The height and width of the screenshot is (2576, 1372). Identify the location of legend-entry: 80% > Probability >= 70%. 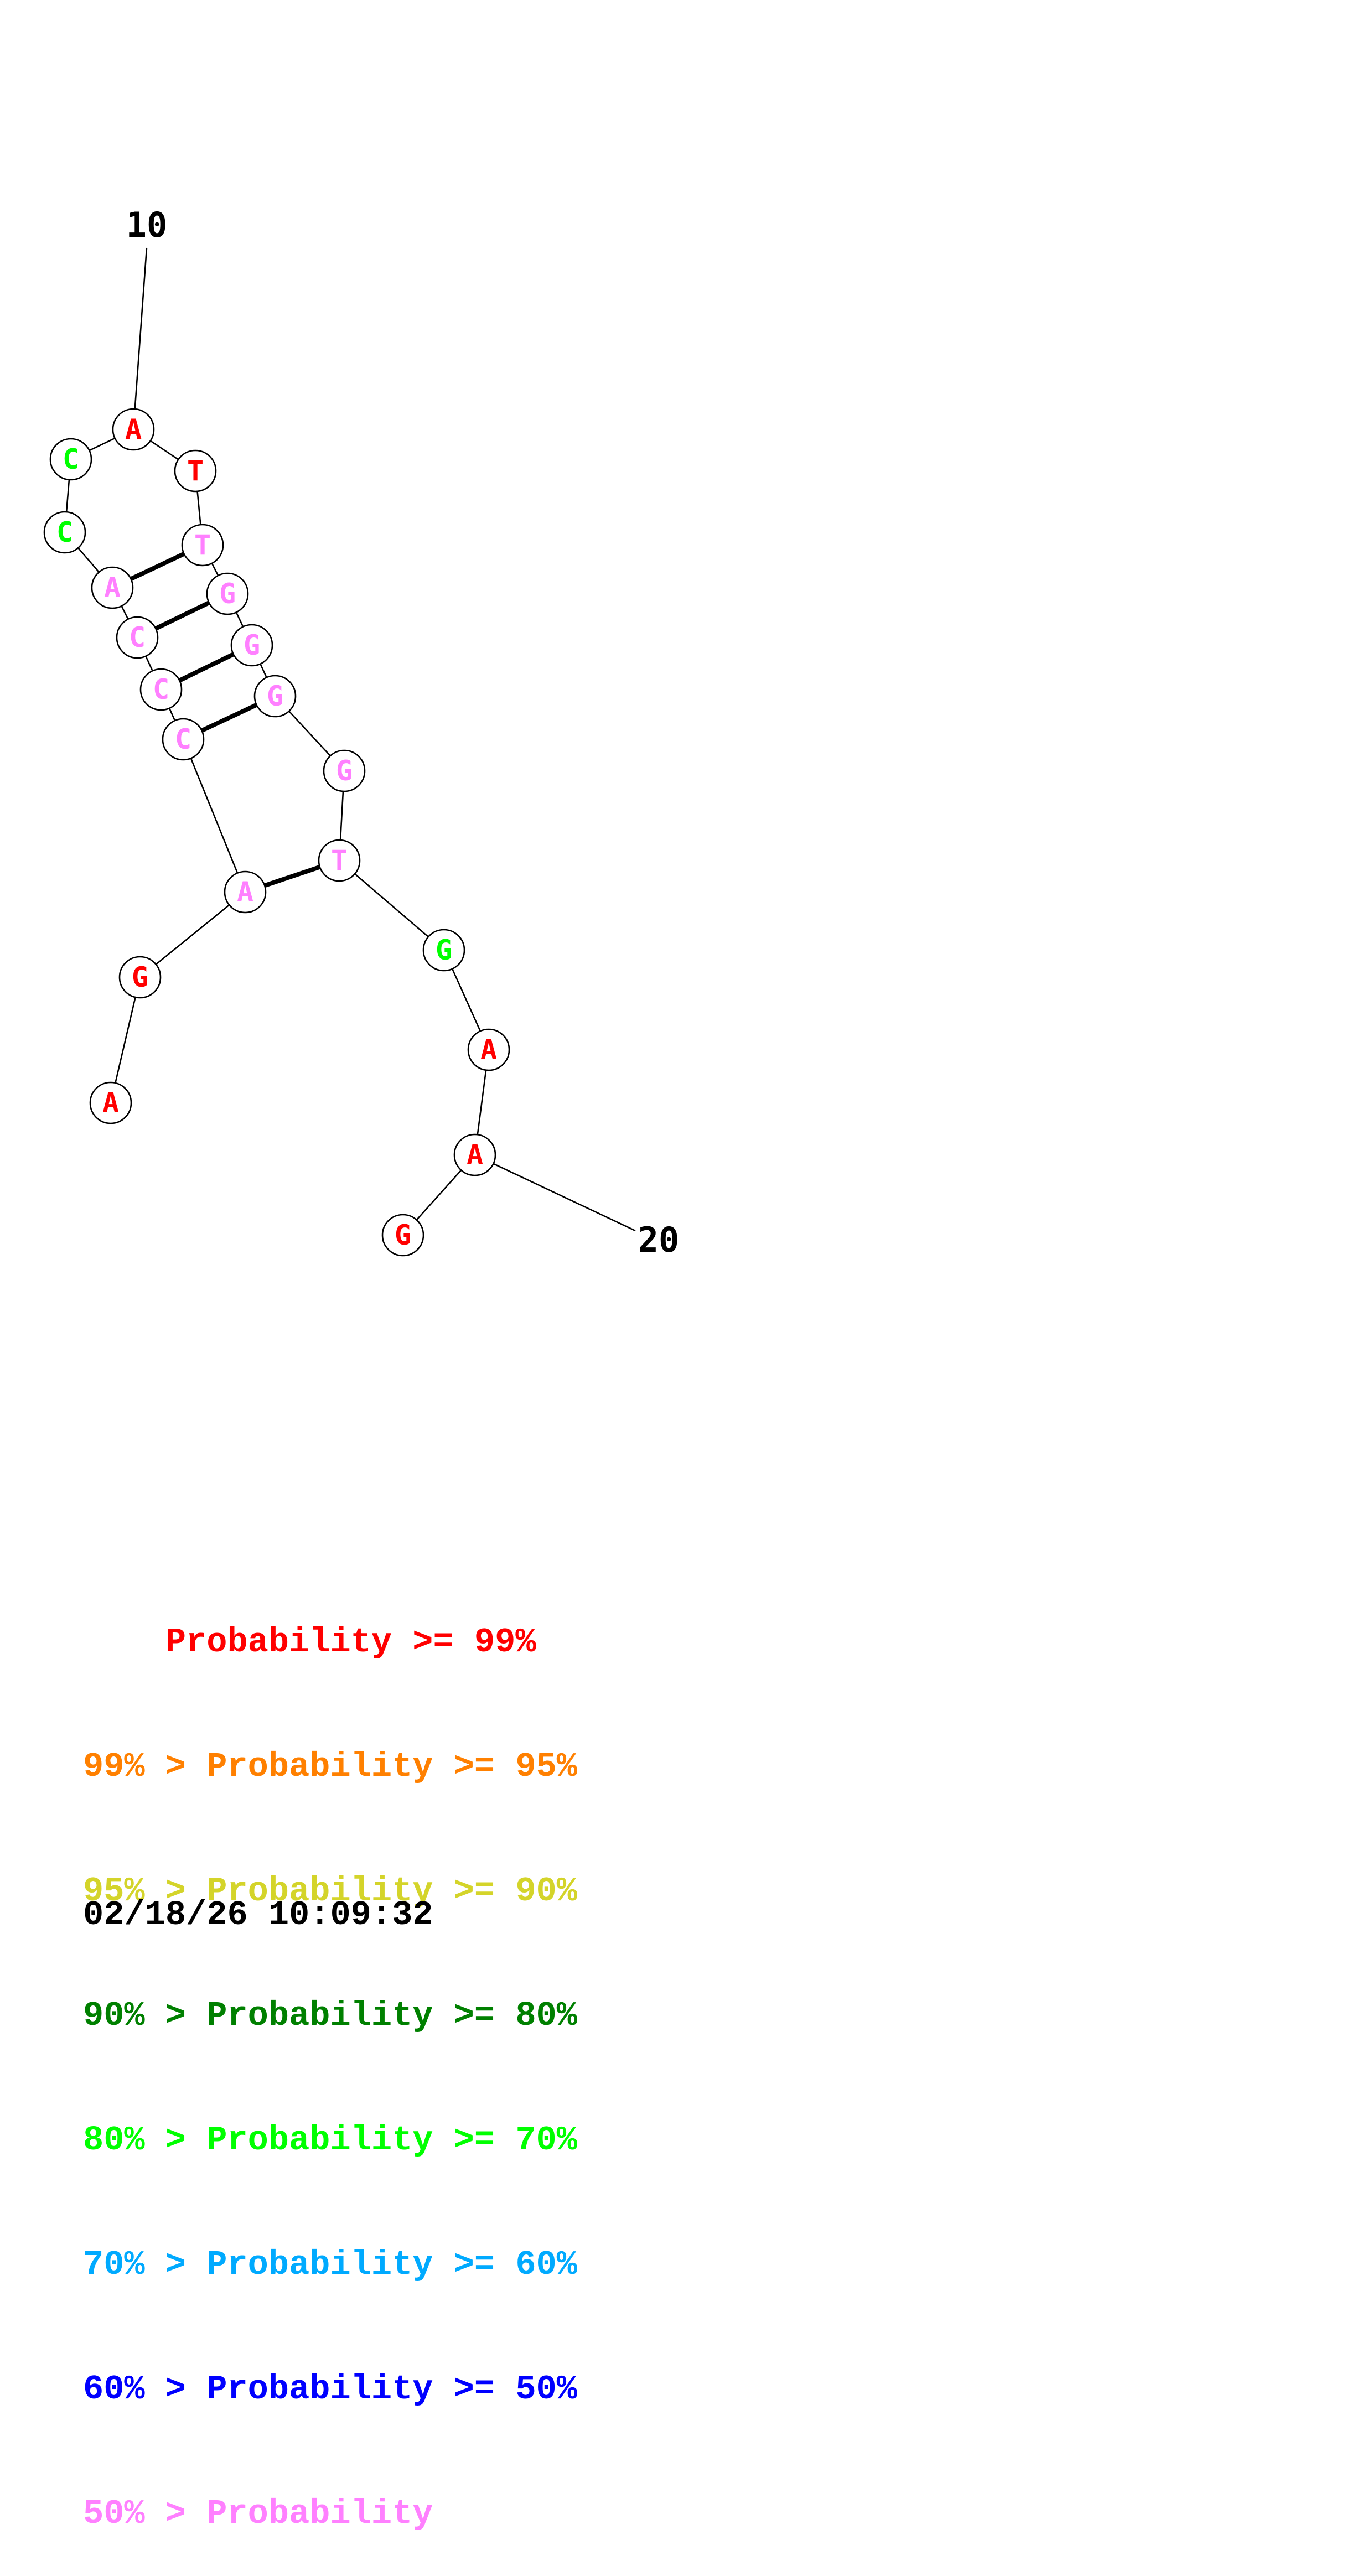
(330, 2140).